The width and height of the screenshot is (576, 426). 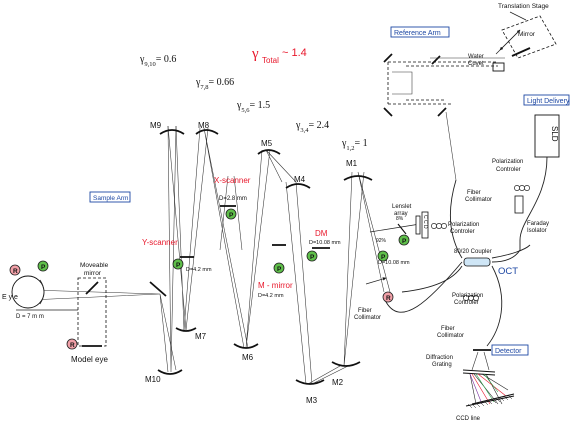 What do you see at coordinates (521, 52) in the screenshot?
I see `reference-mirror` at bounding box center [521, 52].